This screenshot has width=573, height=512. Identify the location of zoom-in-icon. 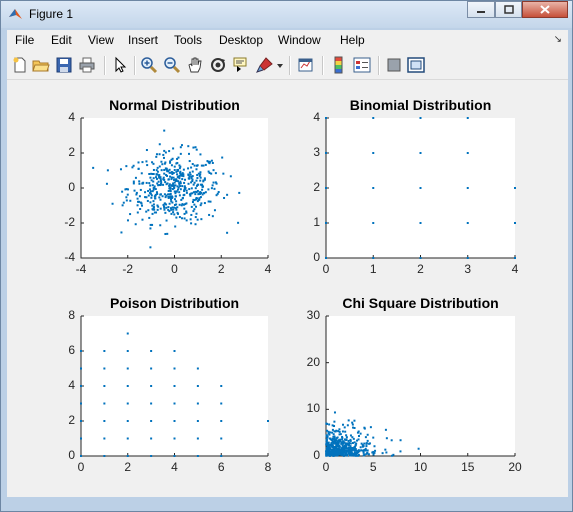
(149, 65).